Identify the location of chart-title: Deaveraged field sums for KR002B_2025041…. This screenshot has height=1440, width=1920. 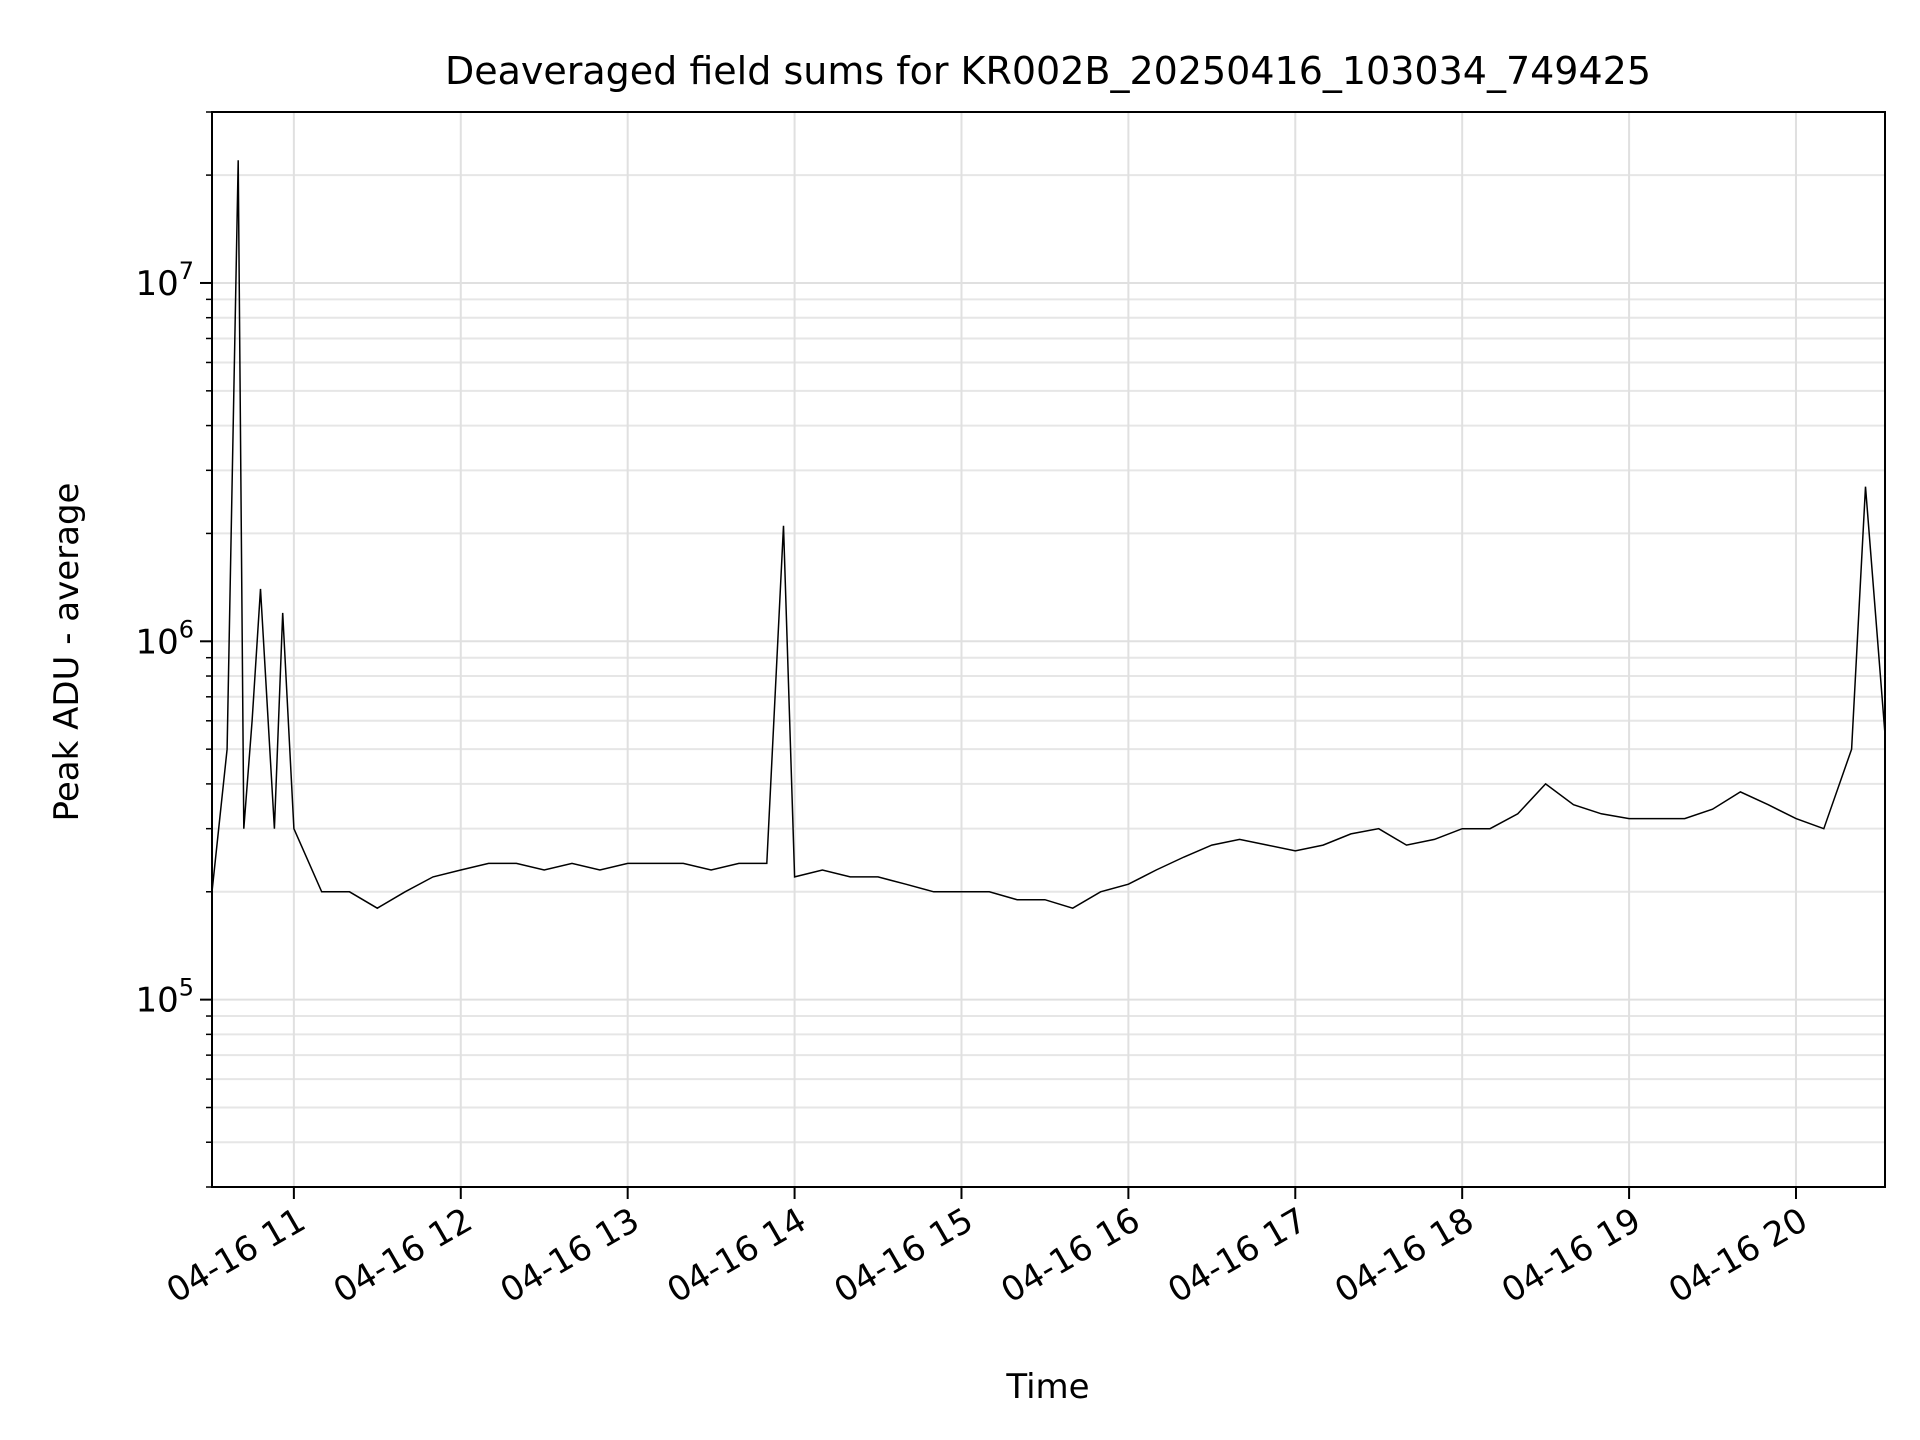
(1048, 71).